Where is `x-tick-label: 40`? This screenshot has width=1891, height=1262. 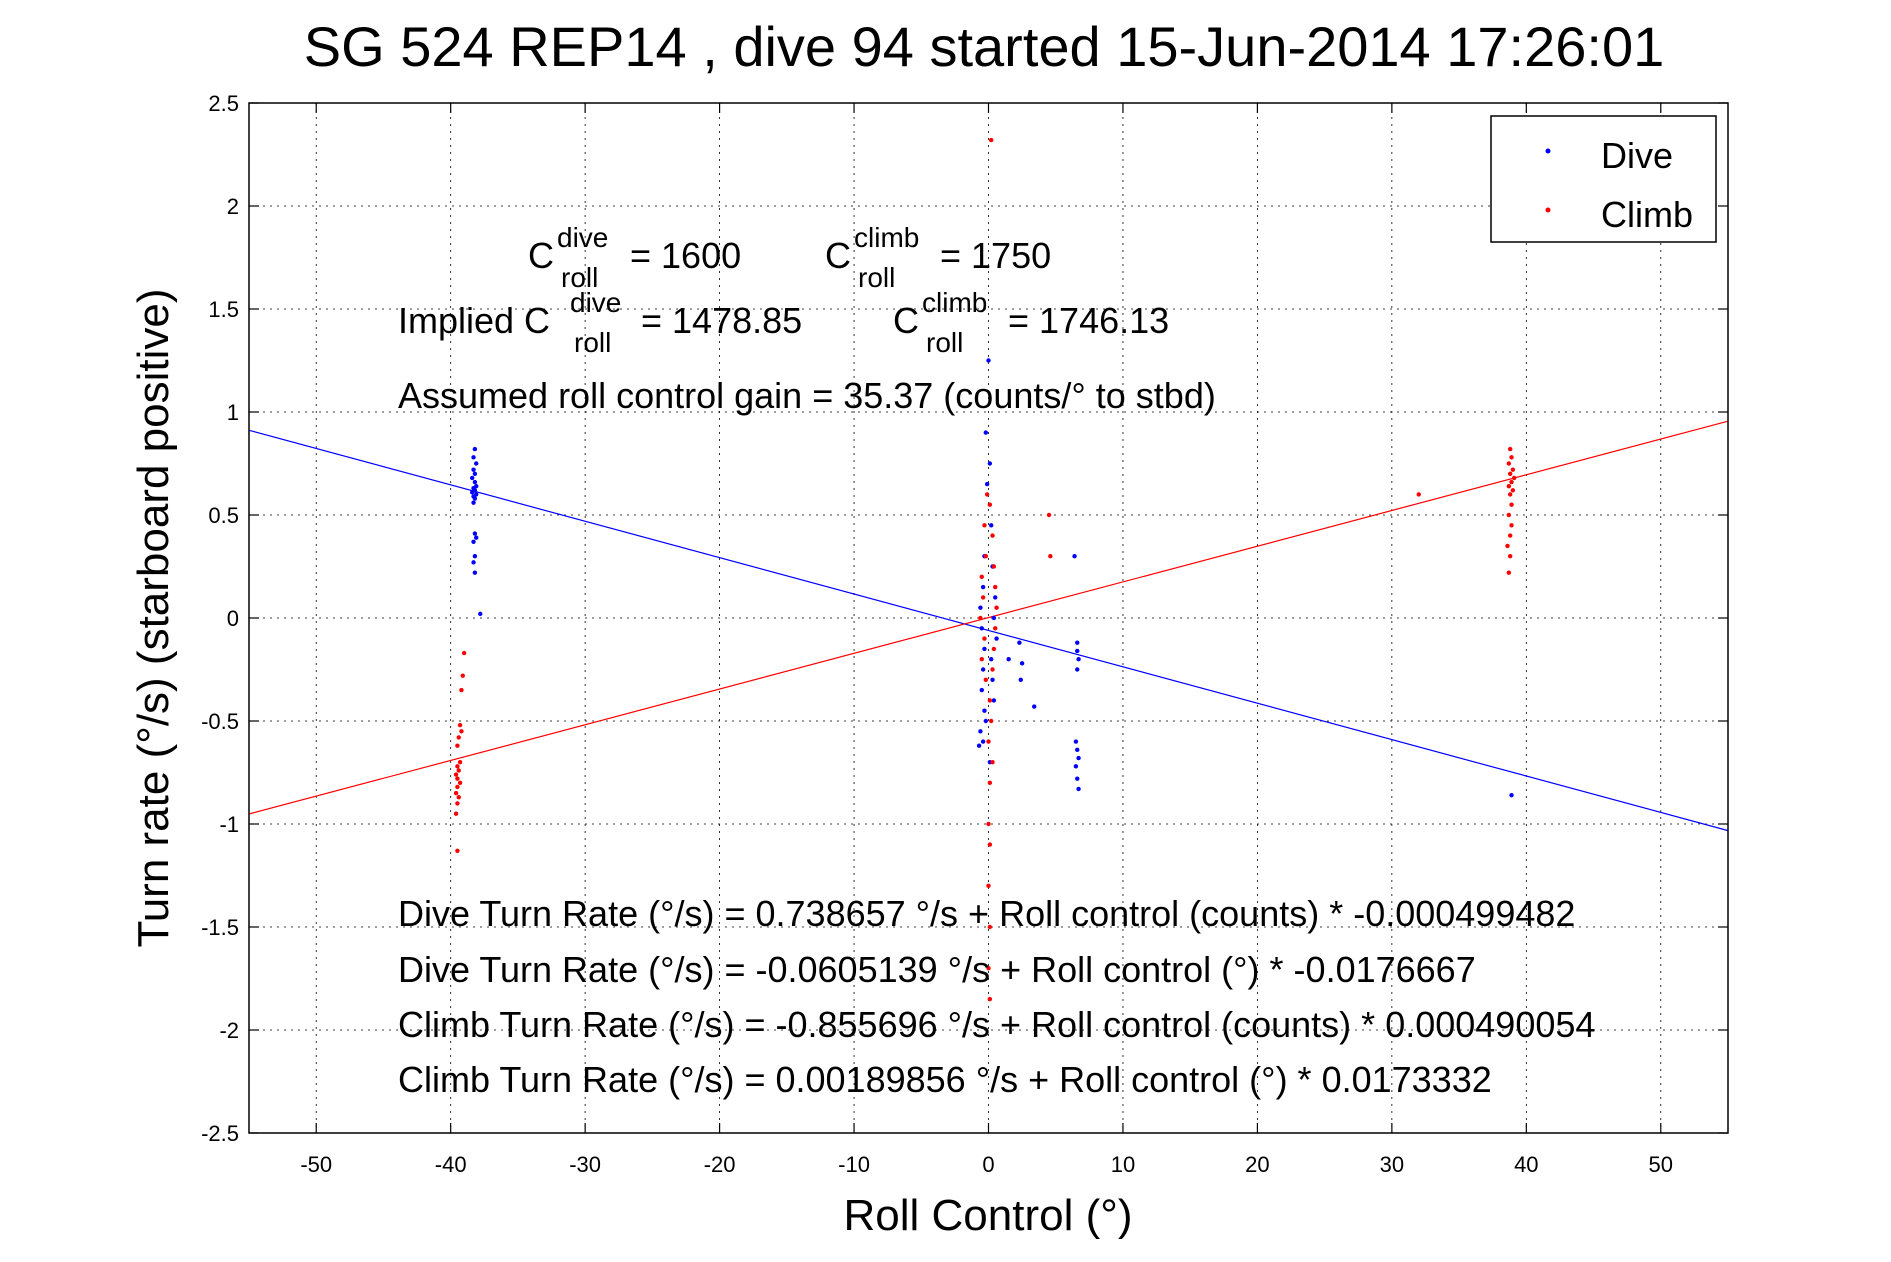
x-tick-label: 40 is located at coordinates (1526, 1164).